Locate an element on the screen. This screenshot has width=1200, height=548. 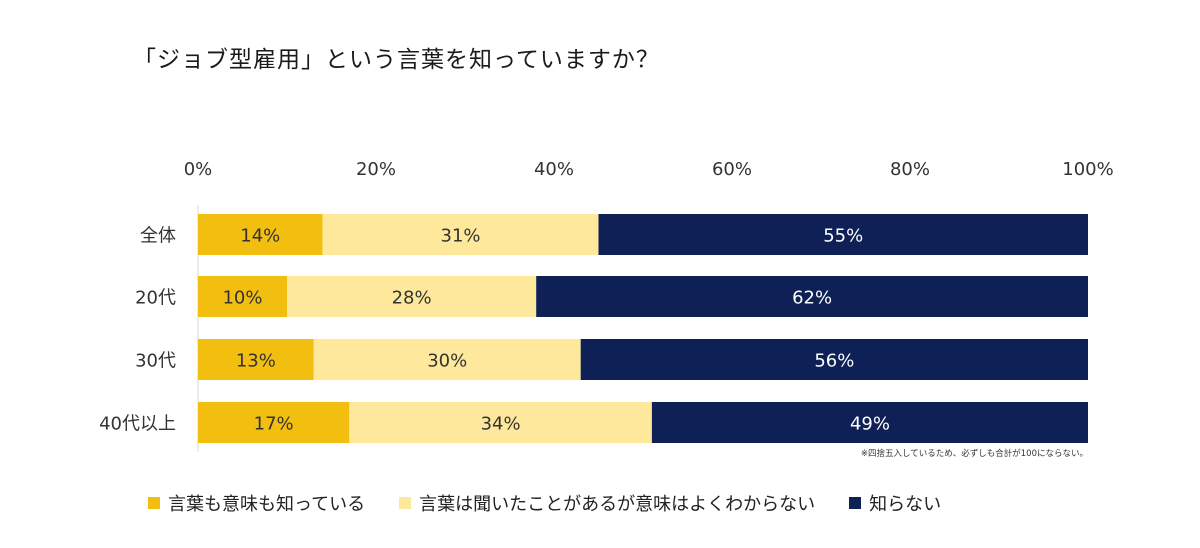
data-label: 10% is located at coordinates (242, 298).